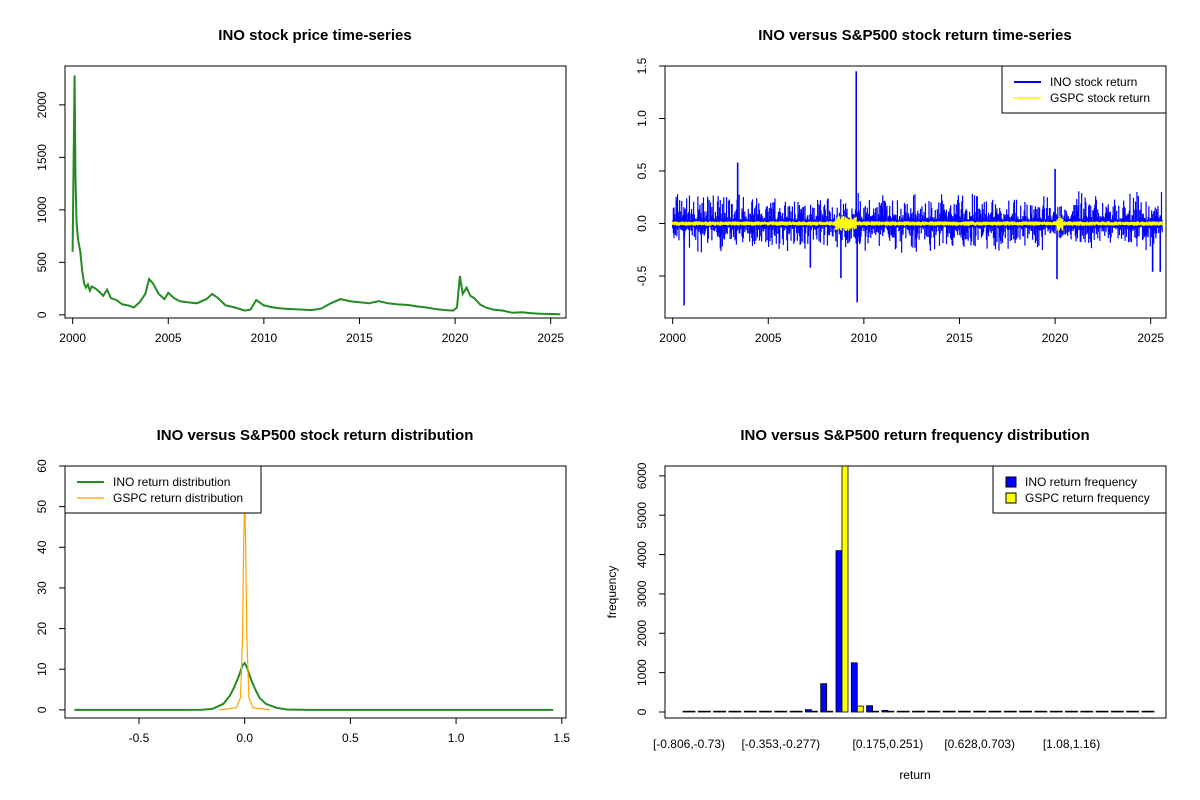  I want to click on freq-legend-box, so click(1079, 489).